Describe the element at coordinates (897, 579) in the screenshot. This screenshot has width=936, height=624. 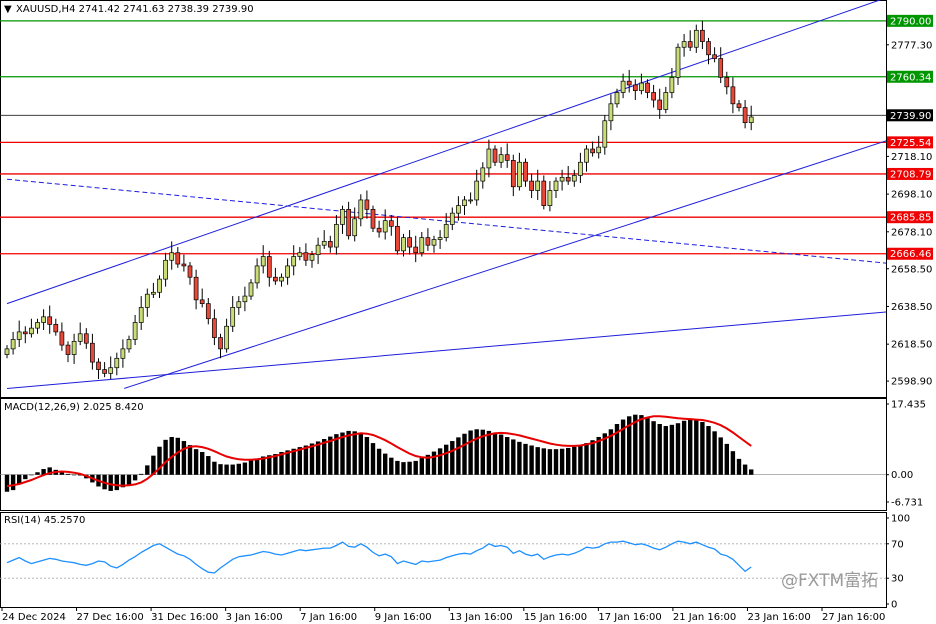
I see `rsi-tick-label: 30` at that location.